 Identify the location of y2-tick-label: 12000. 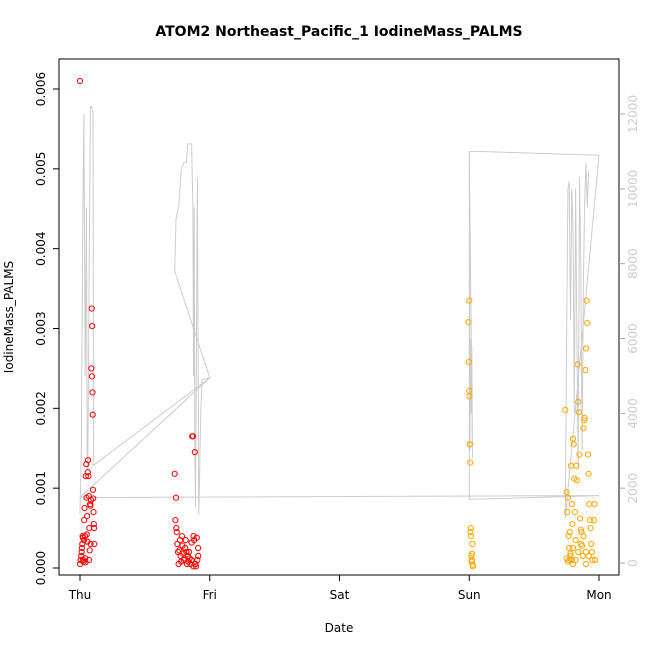
(633, 114).